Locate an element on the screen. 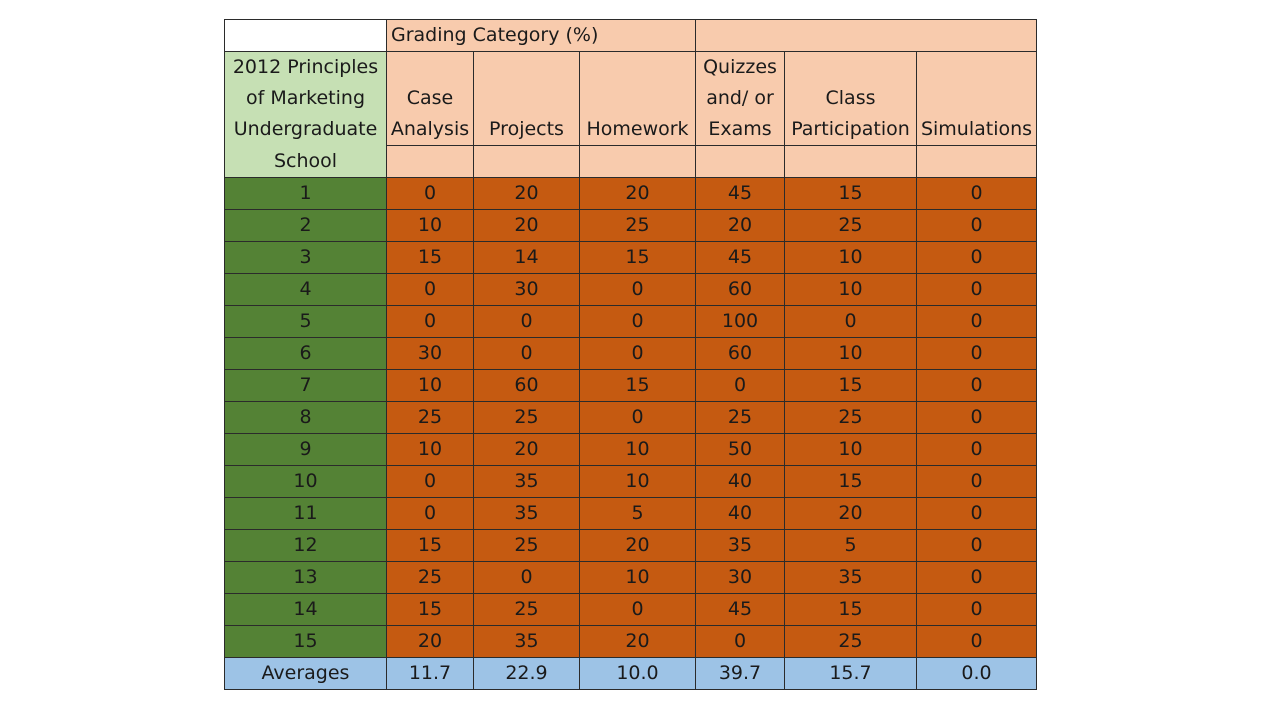  column-header-line: and/ or is located at coordinates (740, 98).